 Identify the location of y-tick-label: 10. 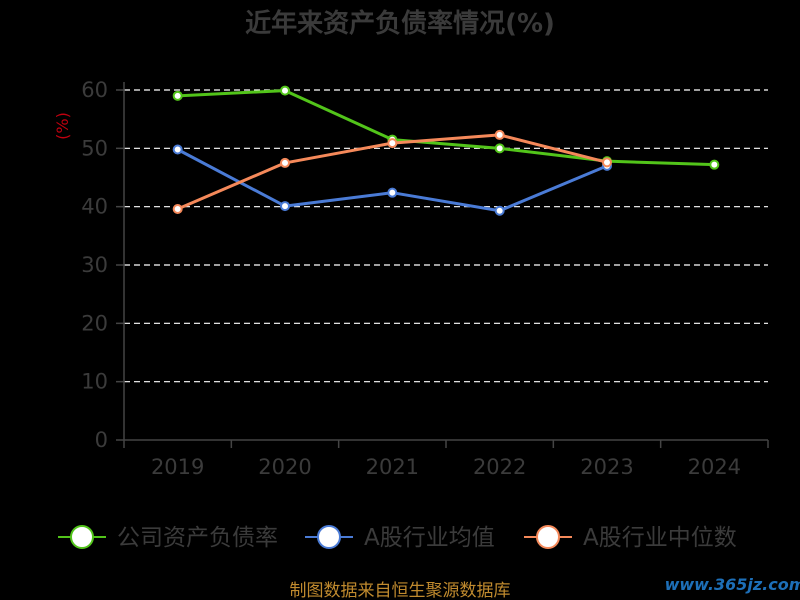
(94, 382).